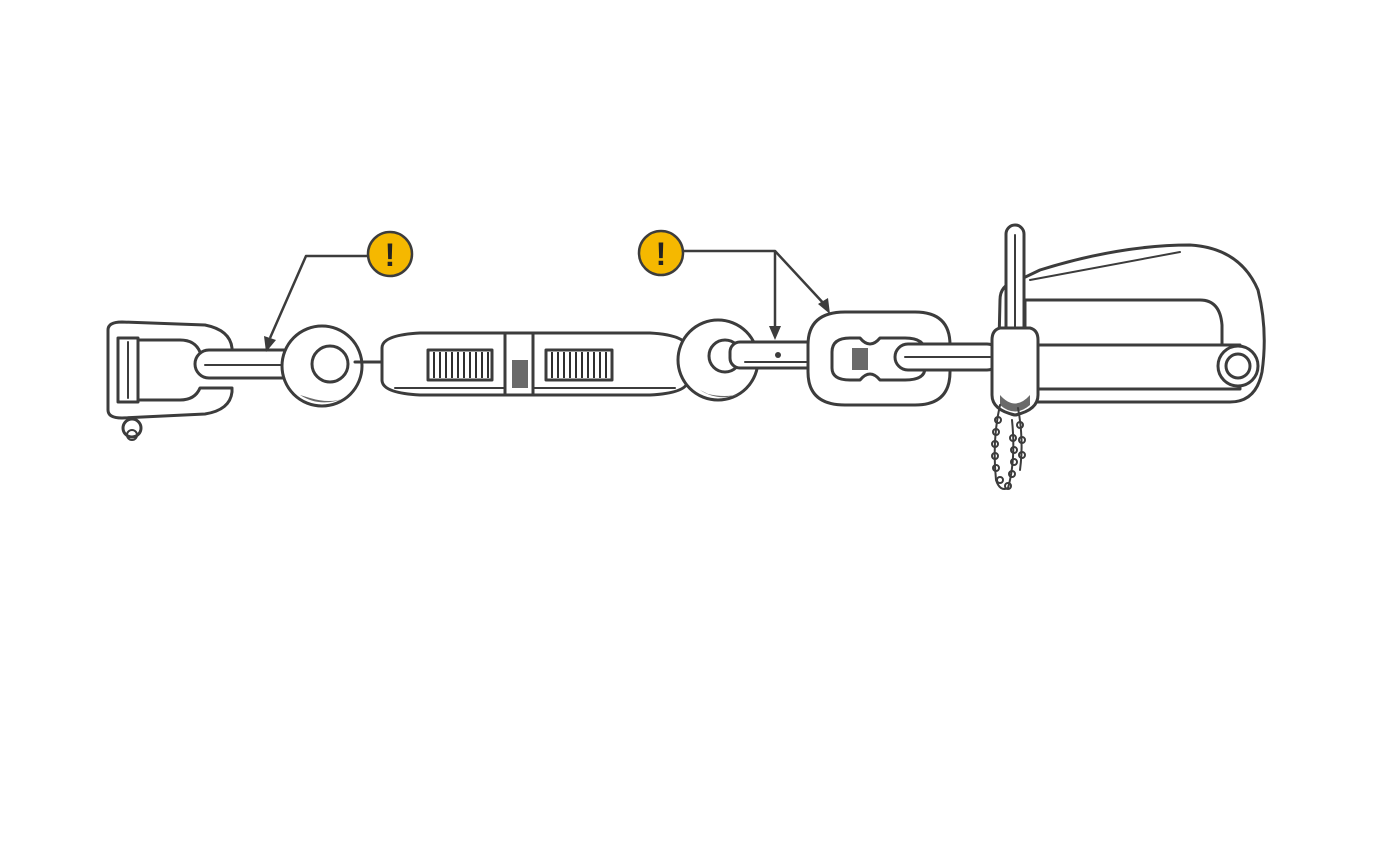 This screenshot has height=848, width=1376. Describe the element at coordinates (800, 278) in the screenshot. I see `leader-line-2b` at that location.